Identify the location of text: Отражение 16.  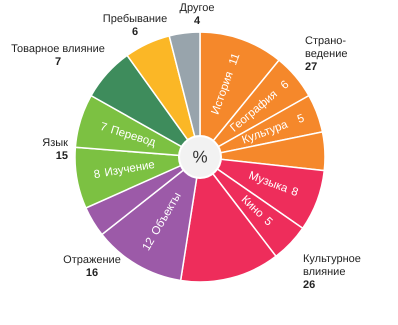
(92, 266).